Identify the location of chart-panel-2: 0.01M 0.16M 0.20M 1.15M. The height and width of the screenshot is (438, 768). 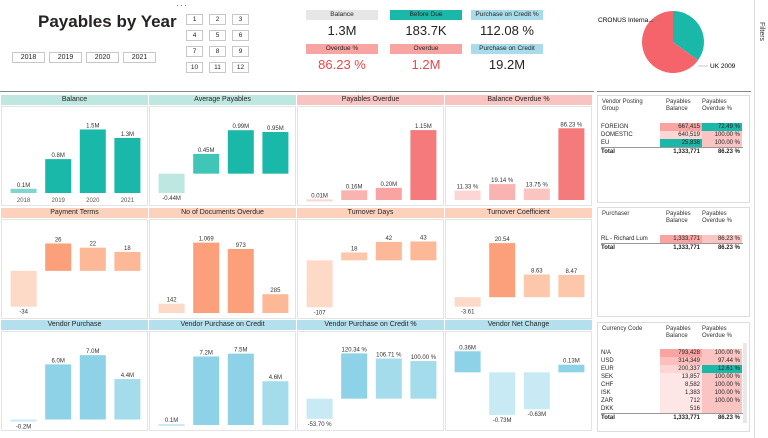
(370, 156).